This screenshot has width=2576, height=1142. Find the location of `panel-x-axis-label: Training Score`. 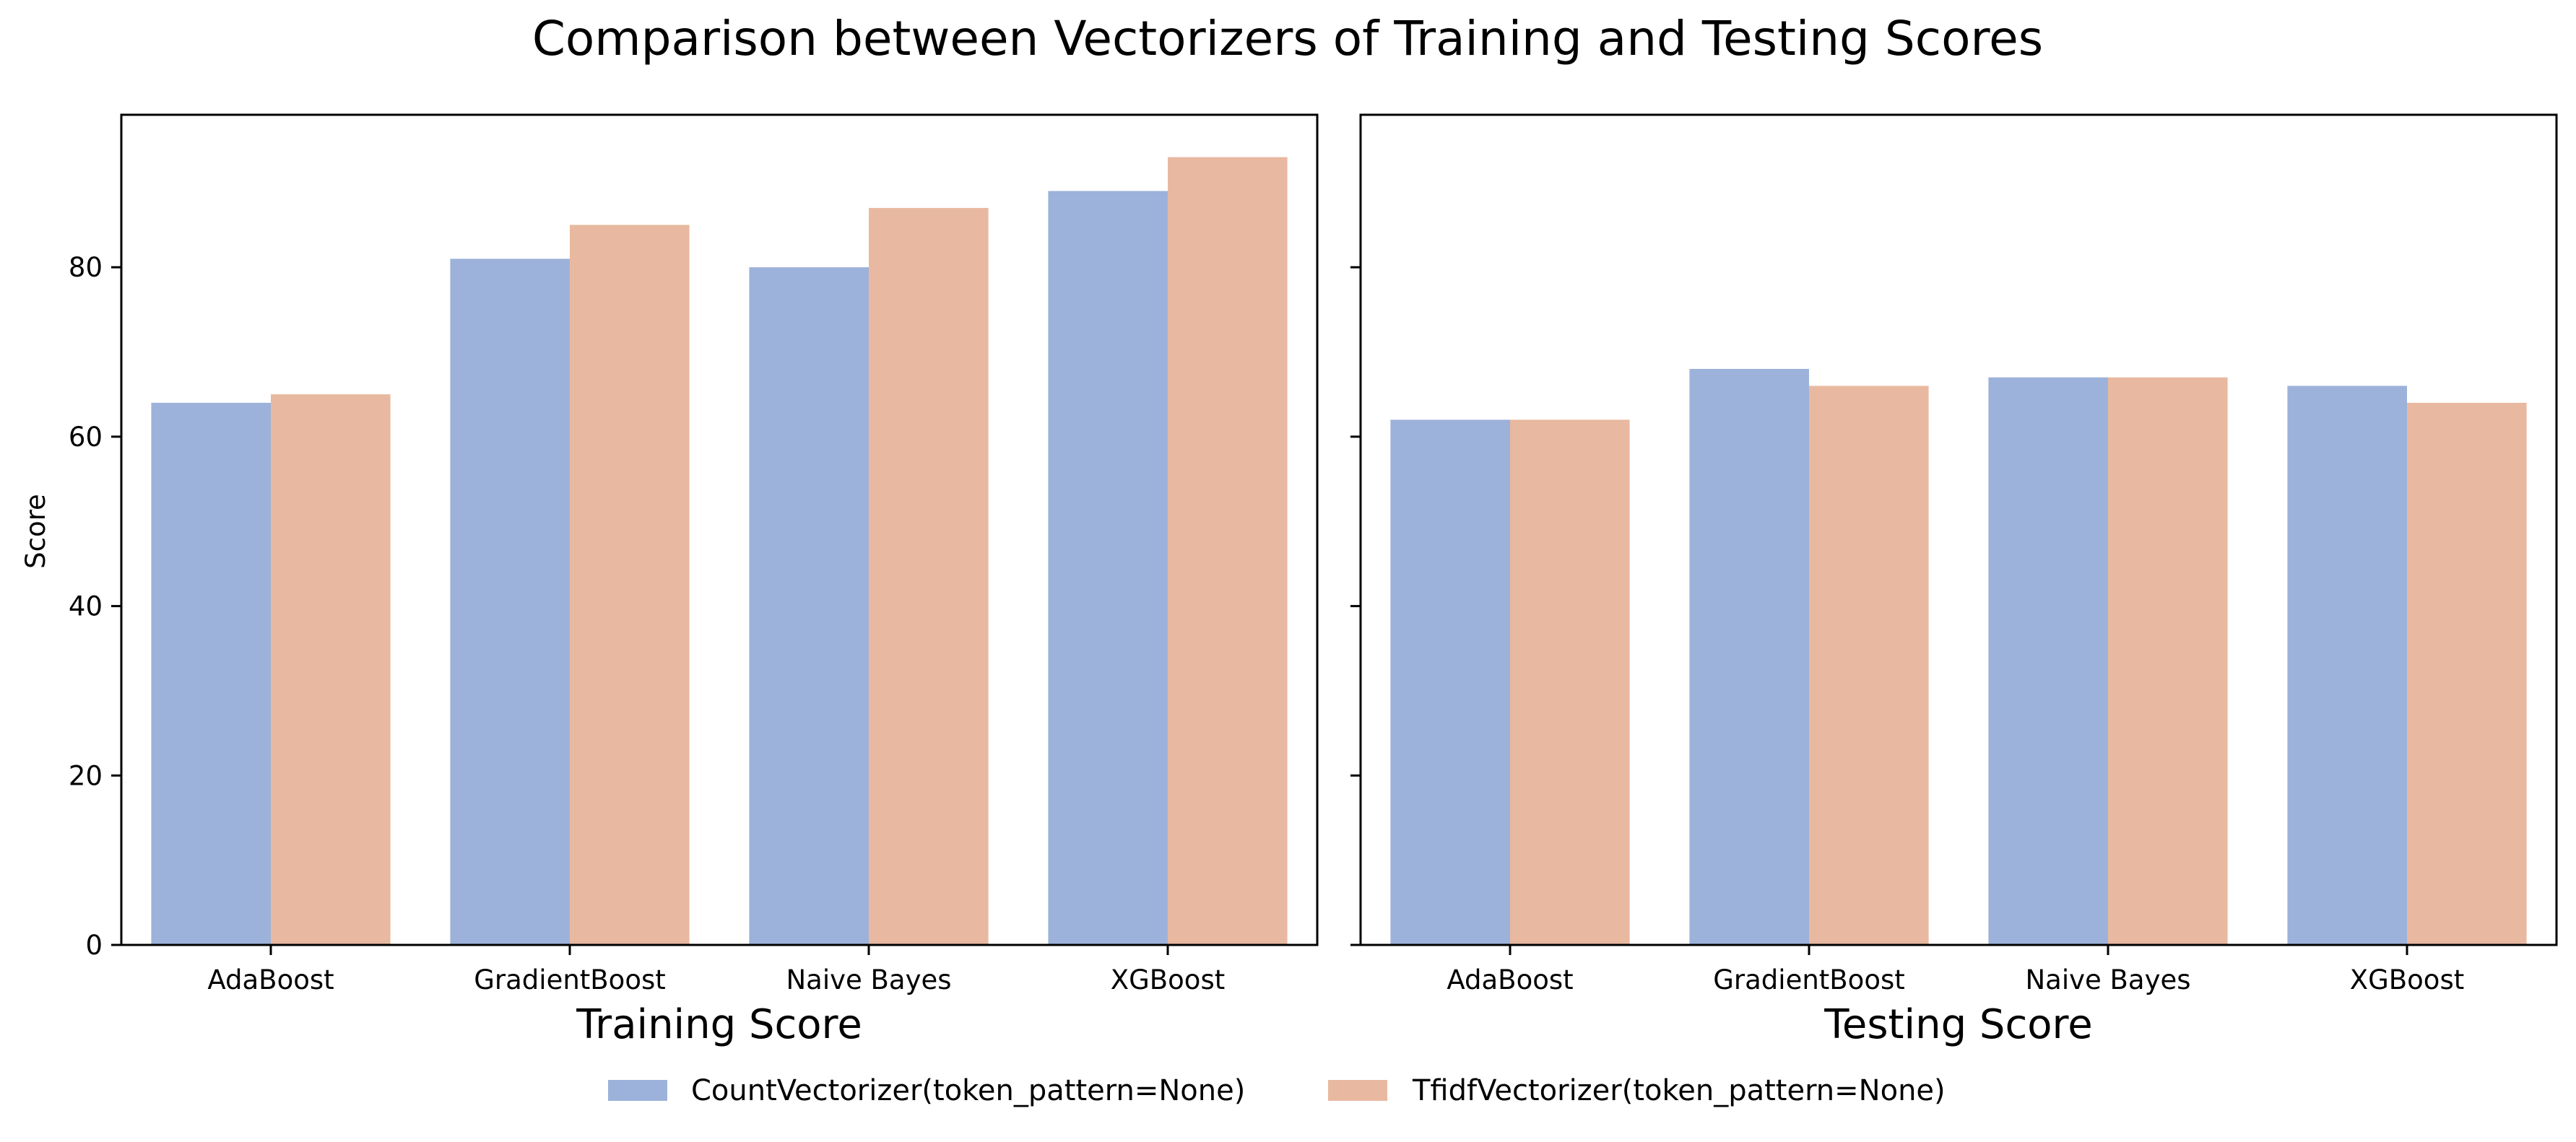

panel-x-axis-label: Training Score is located at coordinates (719, 1024).